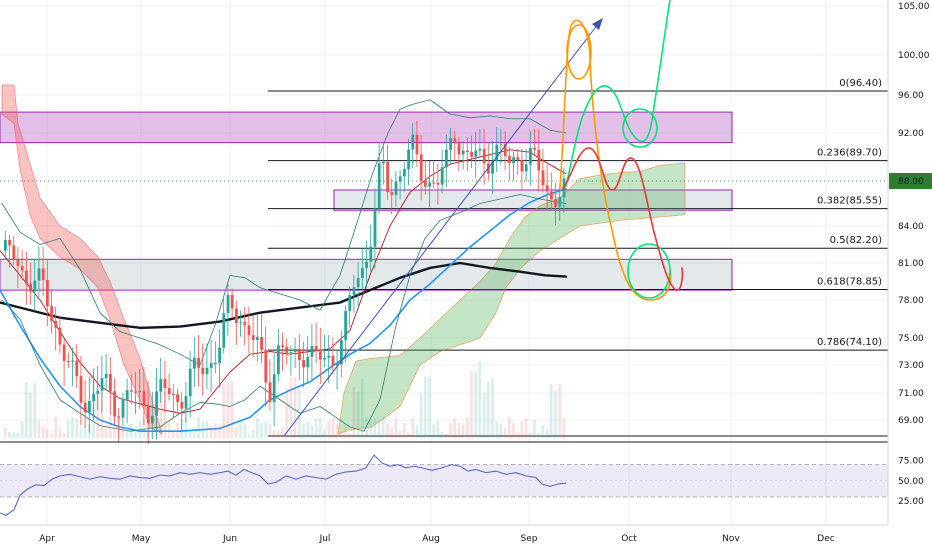  I want to click on price-axis-label: 78.00, so click(911, 301).